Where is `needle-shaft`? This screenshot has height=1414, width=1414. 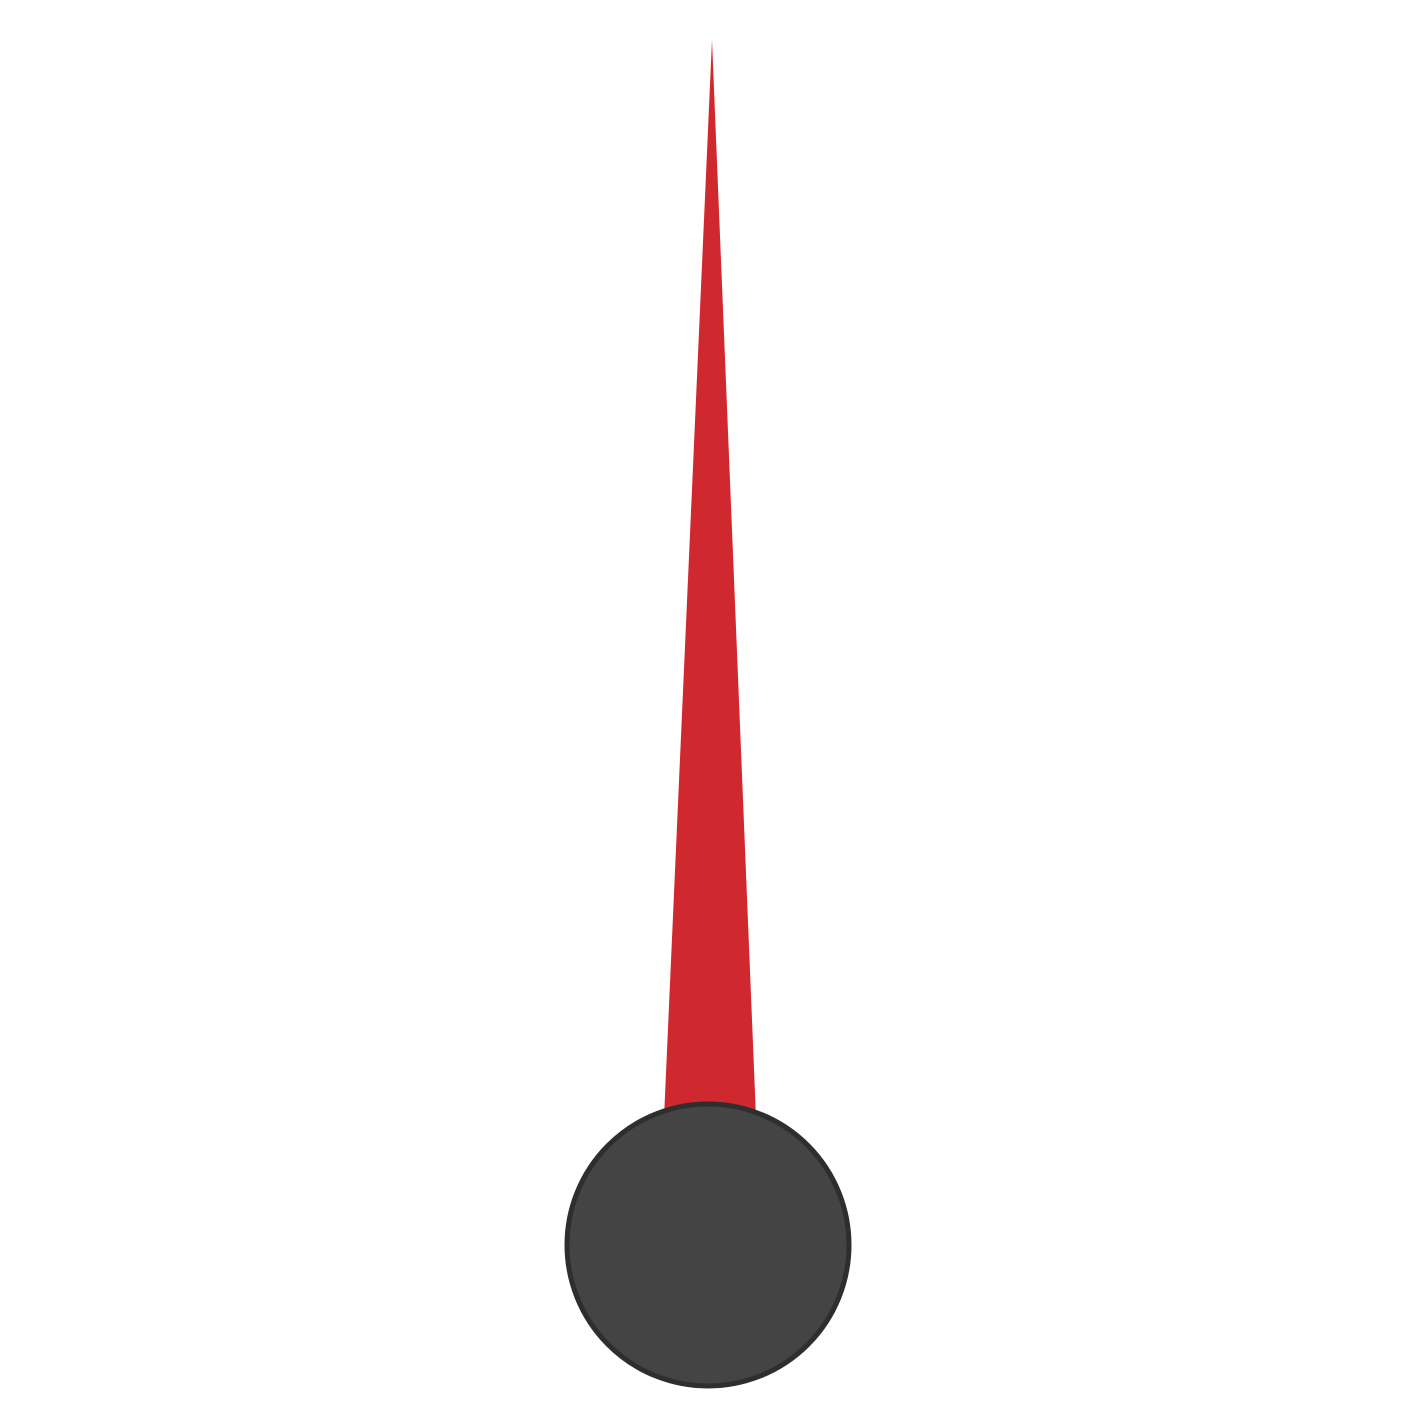
needle-shaft is located at coordinates (710, 579).